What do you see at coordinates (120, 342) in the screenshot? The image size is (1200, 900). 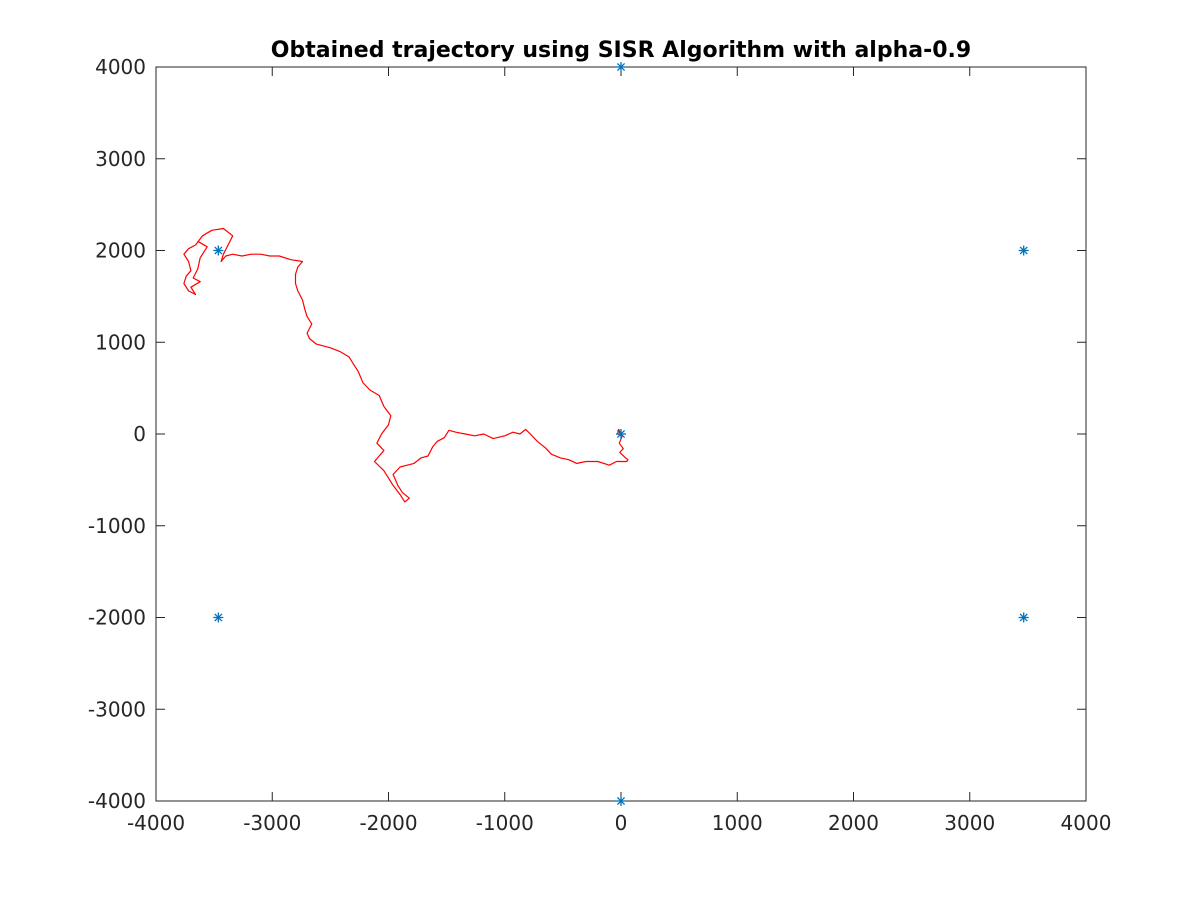 I see `y-tick-label: 1000` at bounding box center [120, 342].